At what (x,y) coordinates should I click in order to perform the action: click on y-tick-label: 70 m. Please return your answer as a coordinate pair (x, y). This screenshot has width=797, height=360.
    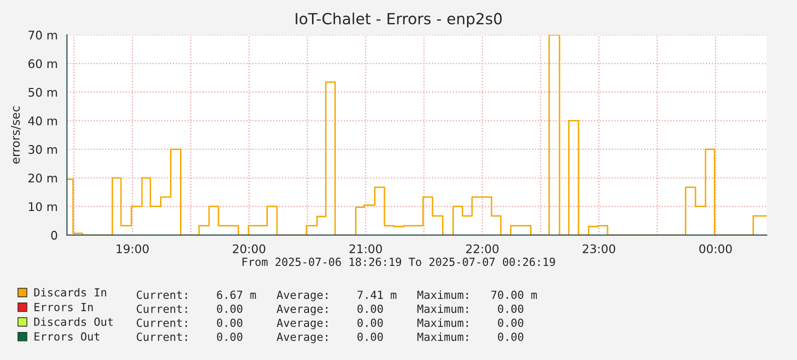
    Looking at the image, I should click on (42, 35).